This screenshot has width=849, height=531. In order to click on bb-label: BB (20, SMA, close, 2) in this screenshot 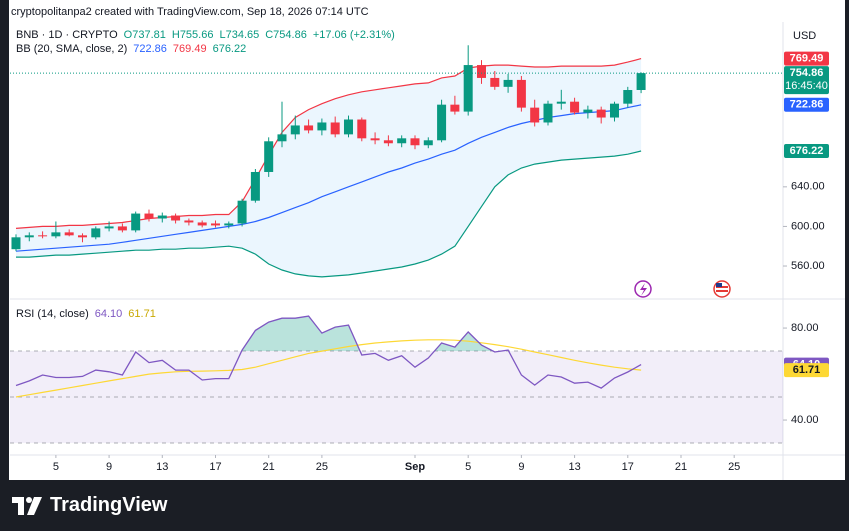, I will do `click(72, 49)`.